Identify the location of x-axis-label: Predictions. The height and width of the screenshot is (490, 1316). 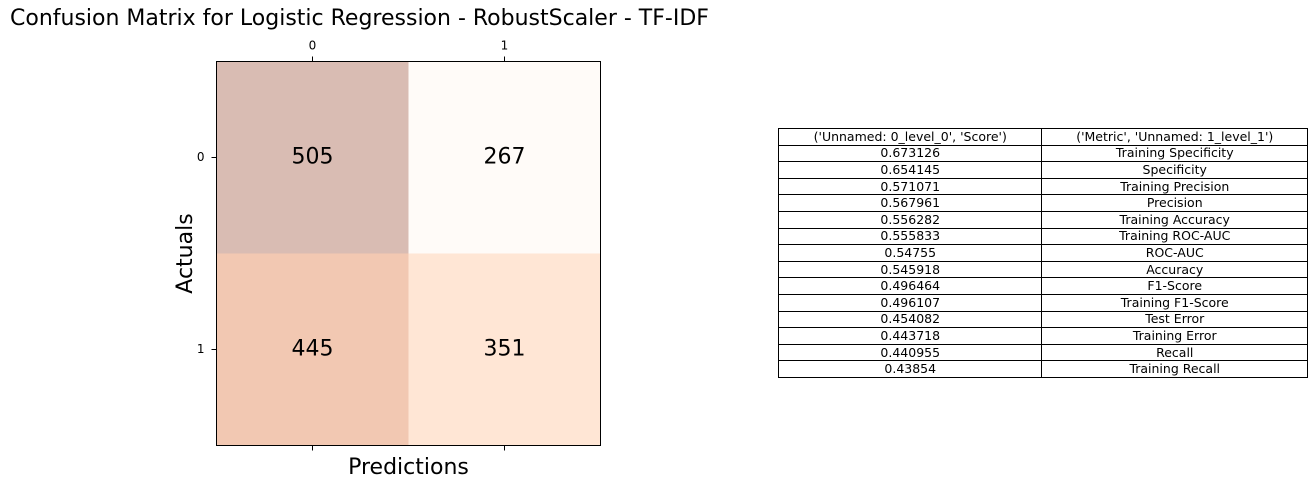
(408, 467).